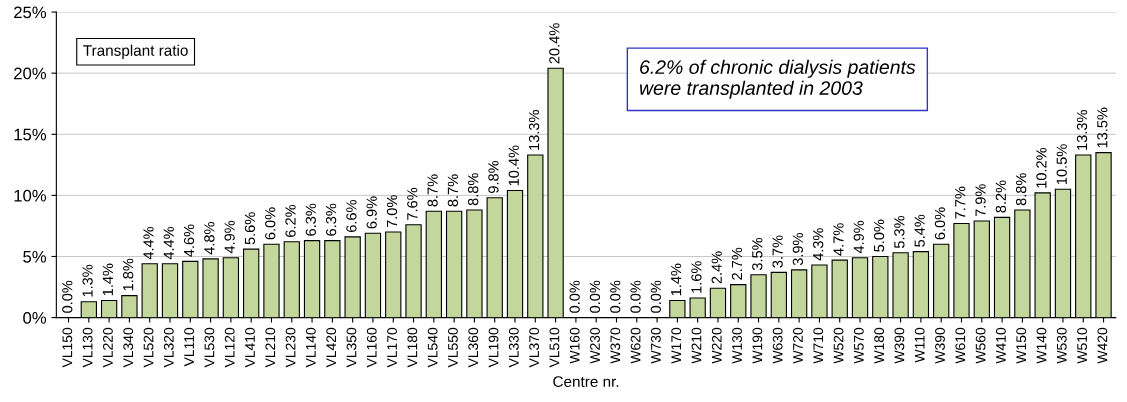  Describe the element at coordinates (838, 345) in the screenshot. I see `x-tick-label: W520` at that location.